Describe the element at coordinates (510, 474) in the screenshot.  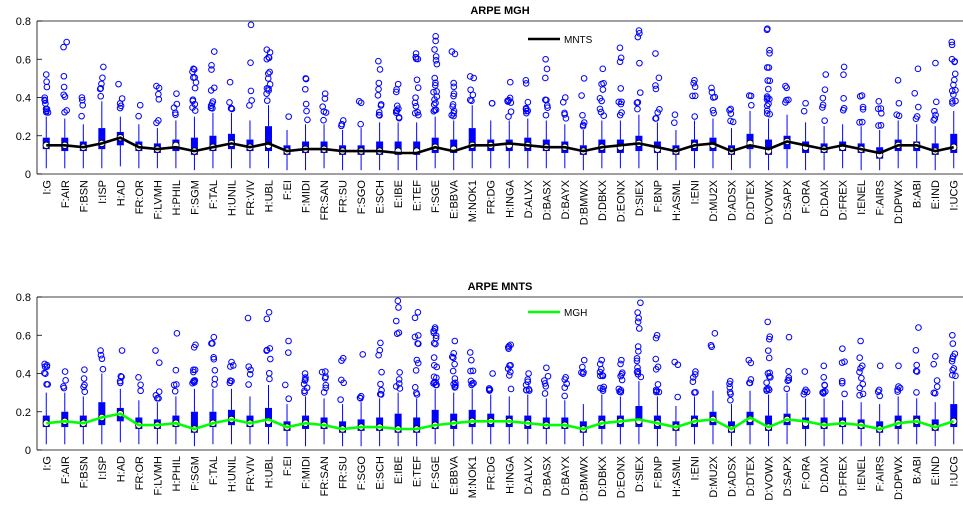
I see `x-tick-label: H:INGA` at that location.